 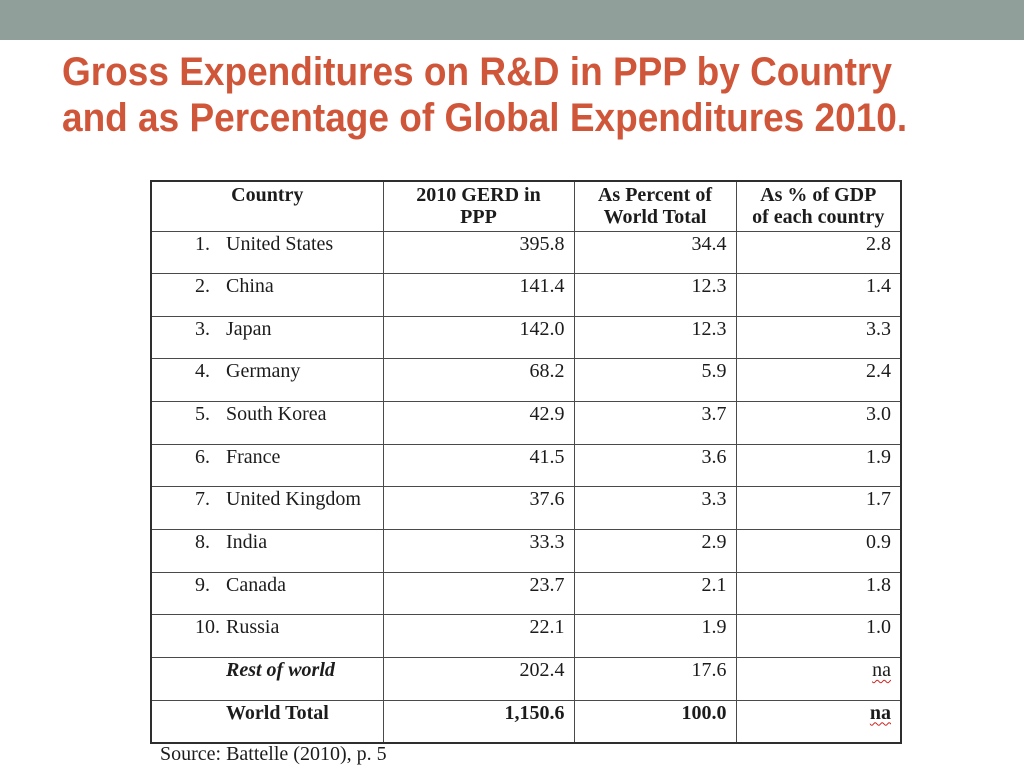 I want to click on country-cell: 2. China, so click(x=267, y=295).